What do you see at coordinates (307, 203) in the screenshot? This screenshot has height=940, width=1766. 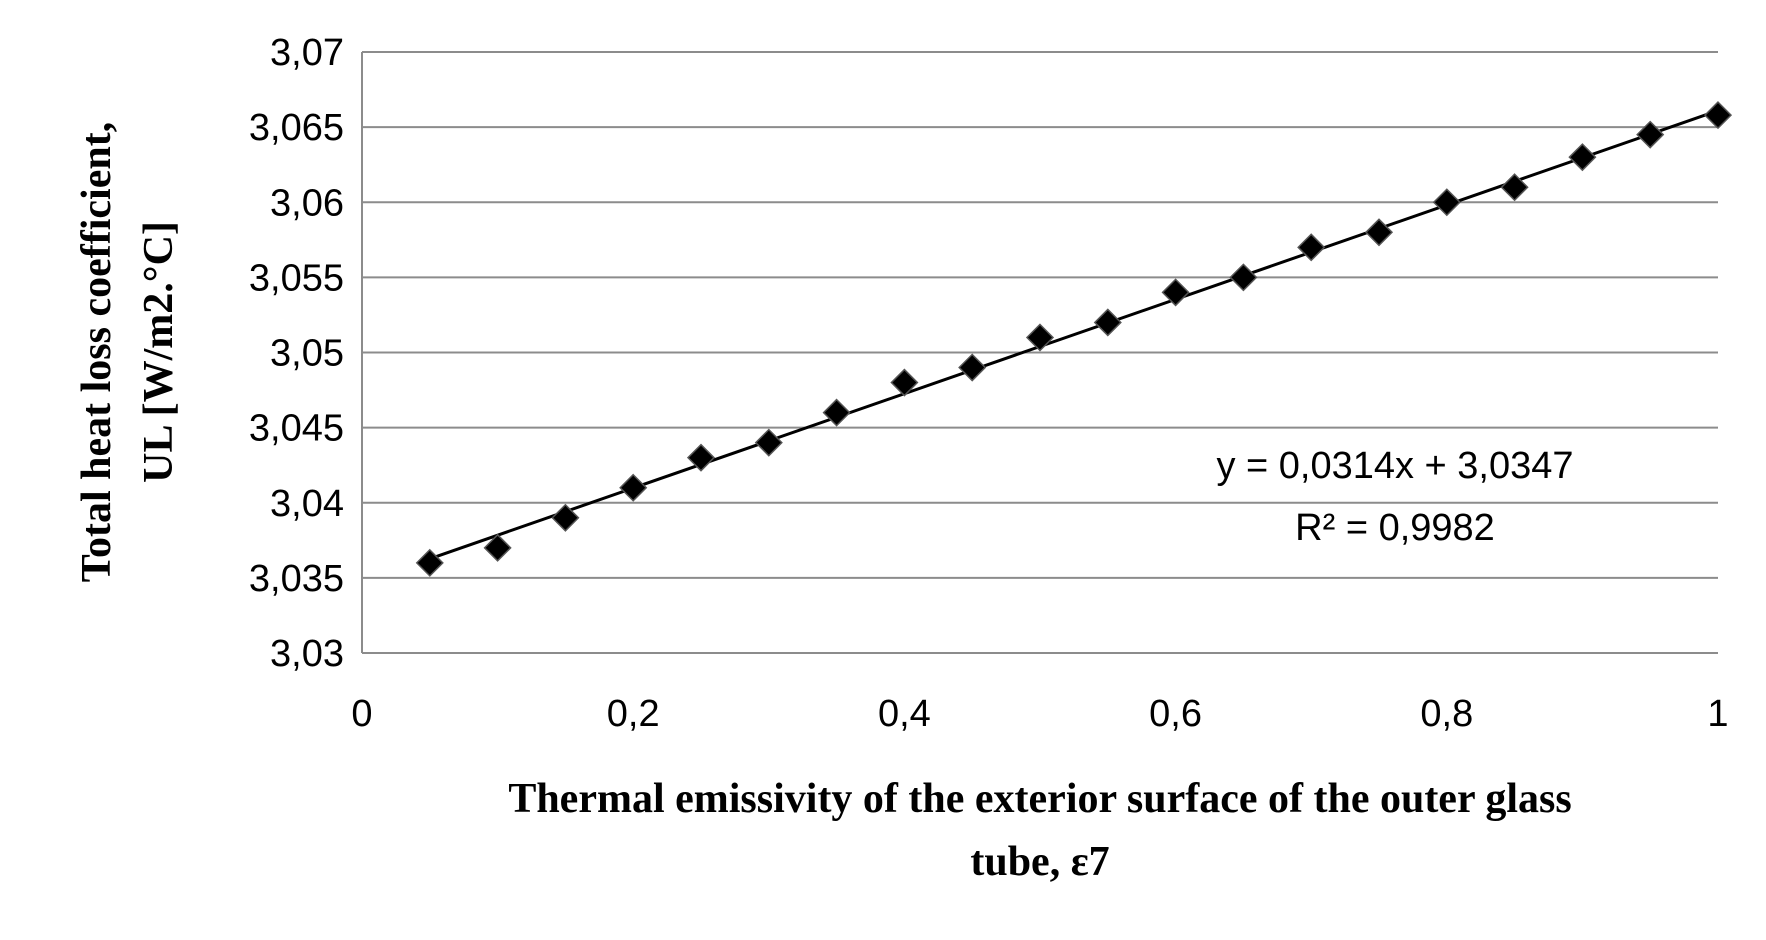 I see `y-tick-label: 3,06` at bounding box center [307, 203].